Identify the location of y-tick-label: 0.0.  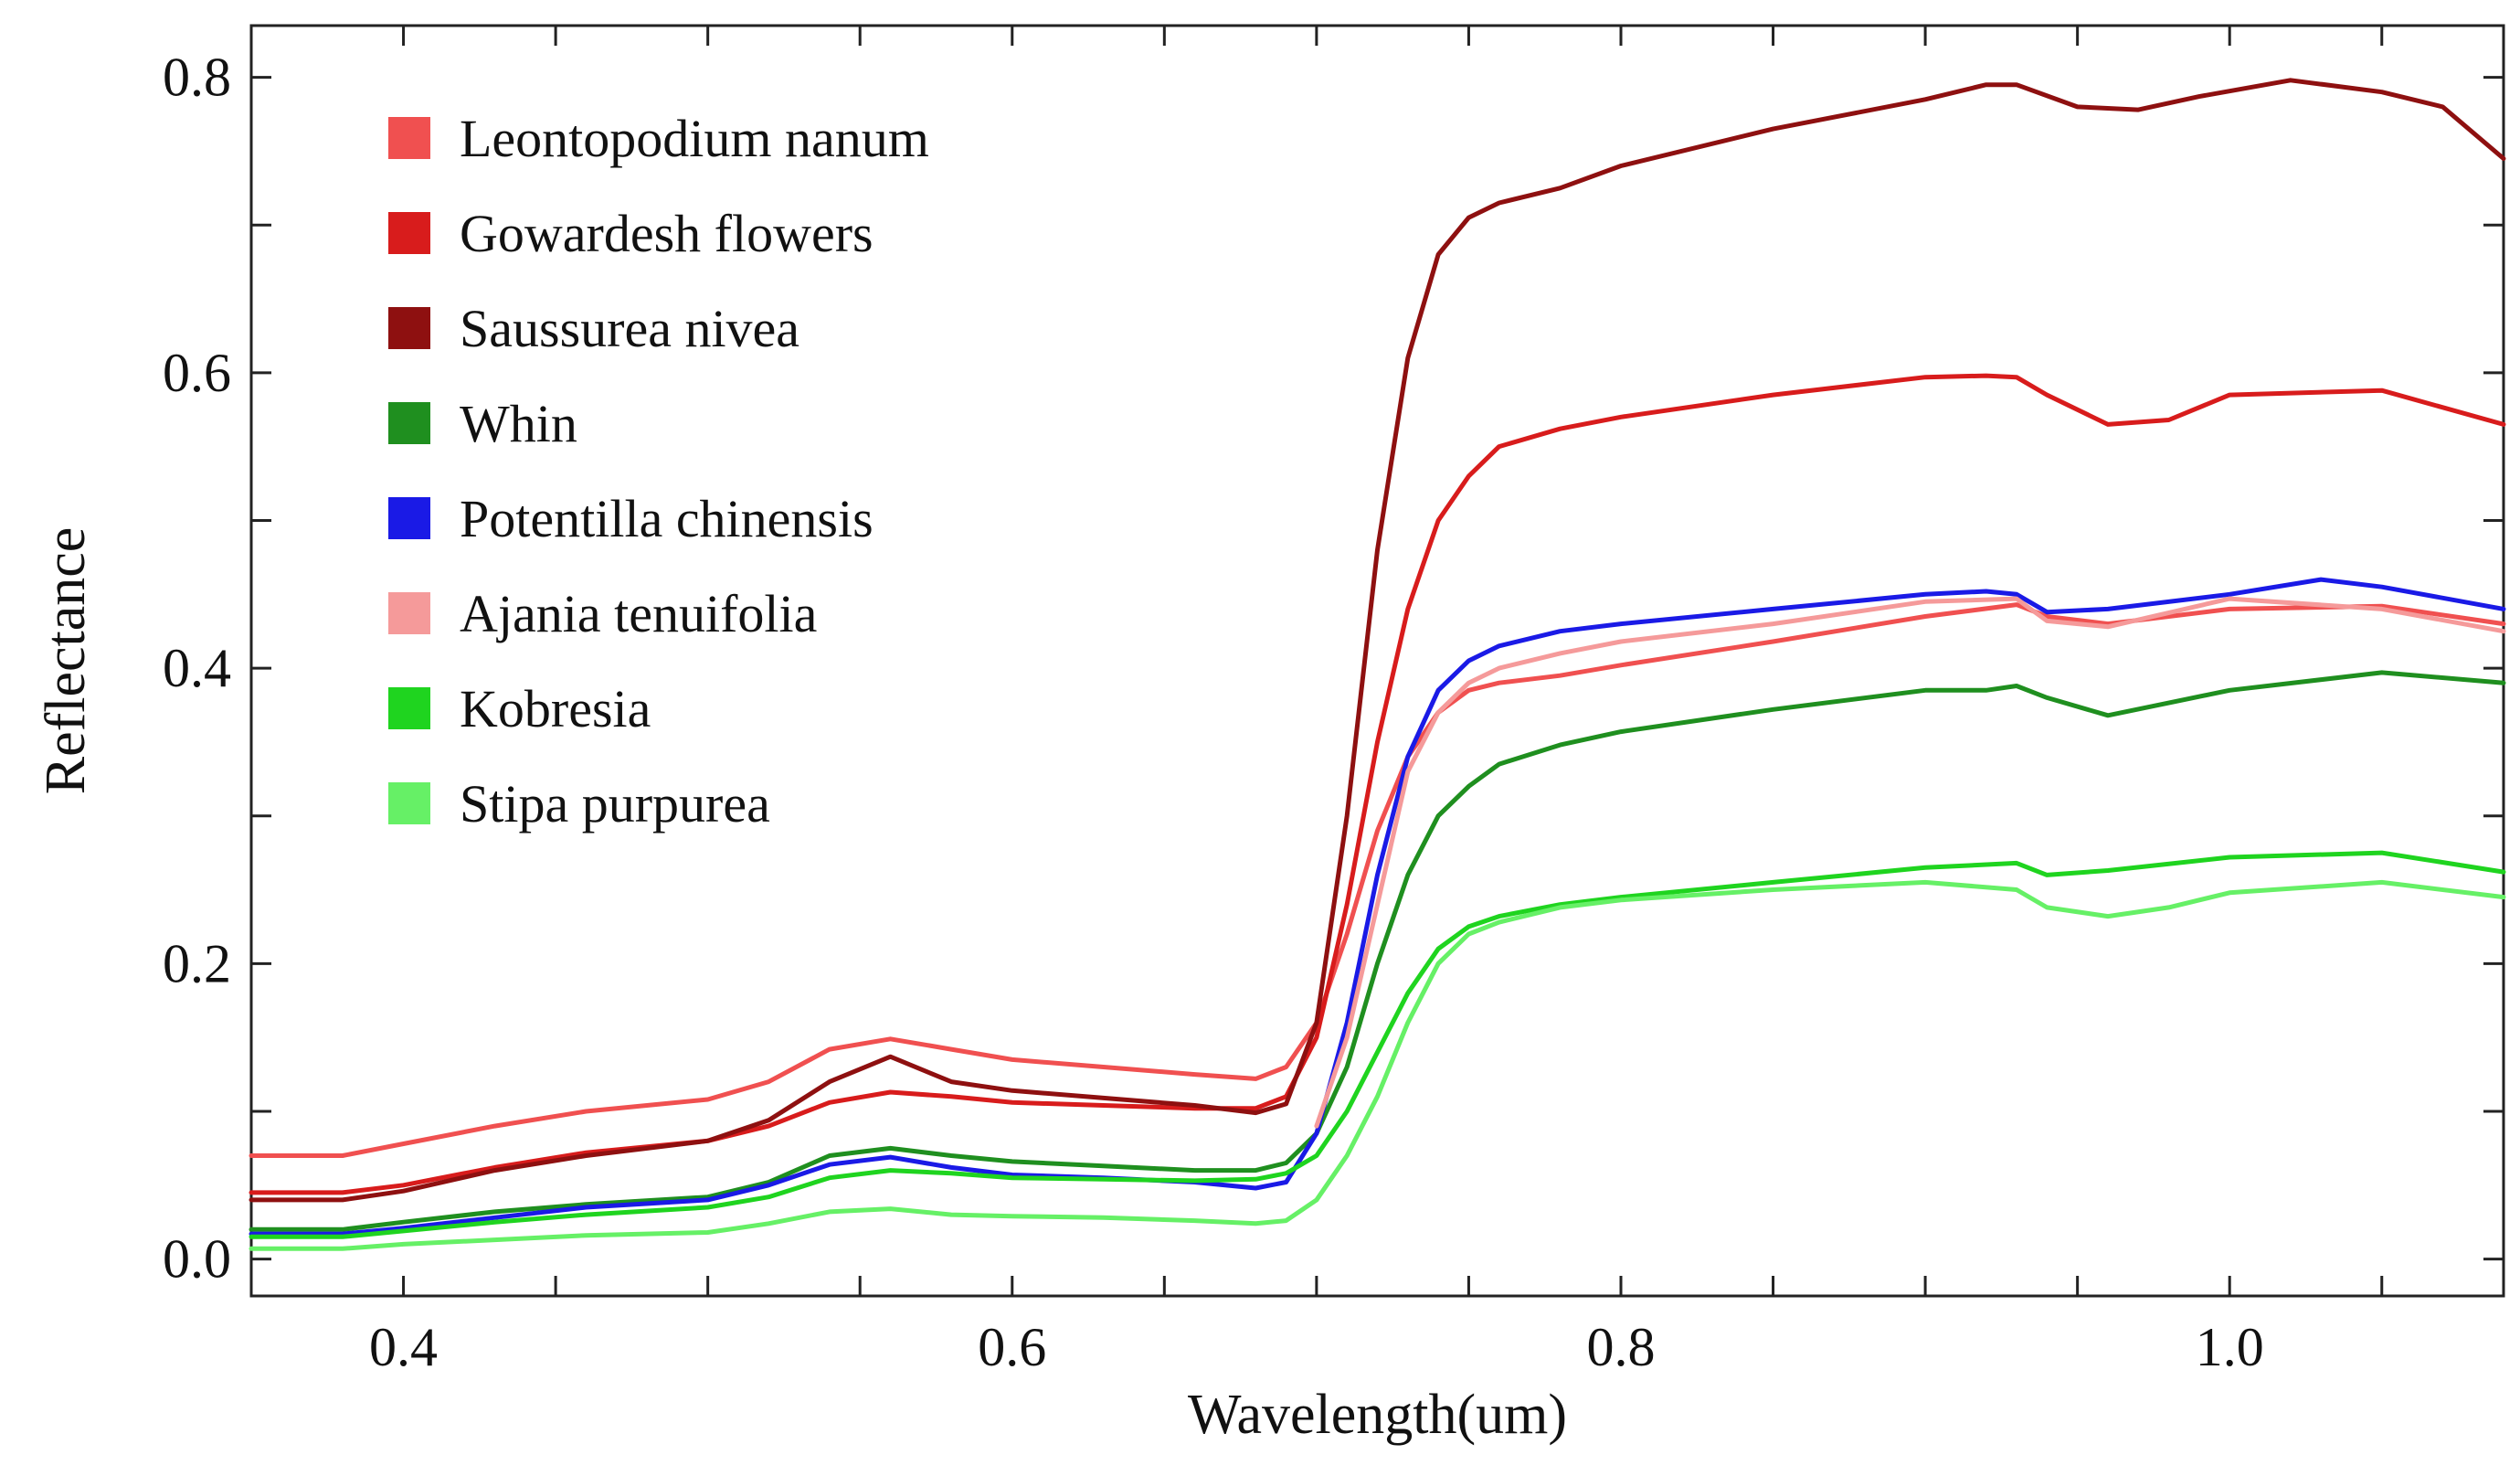
(197, 1259).